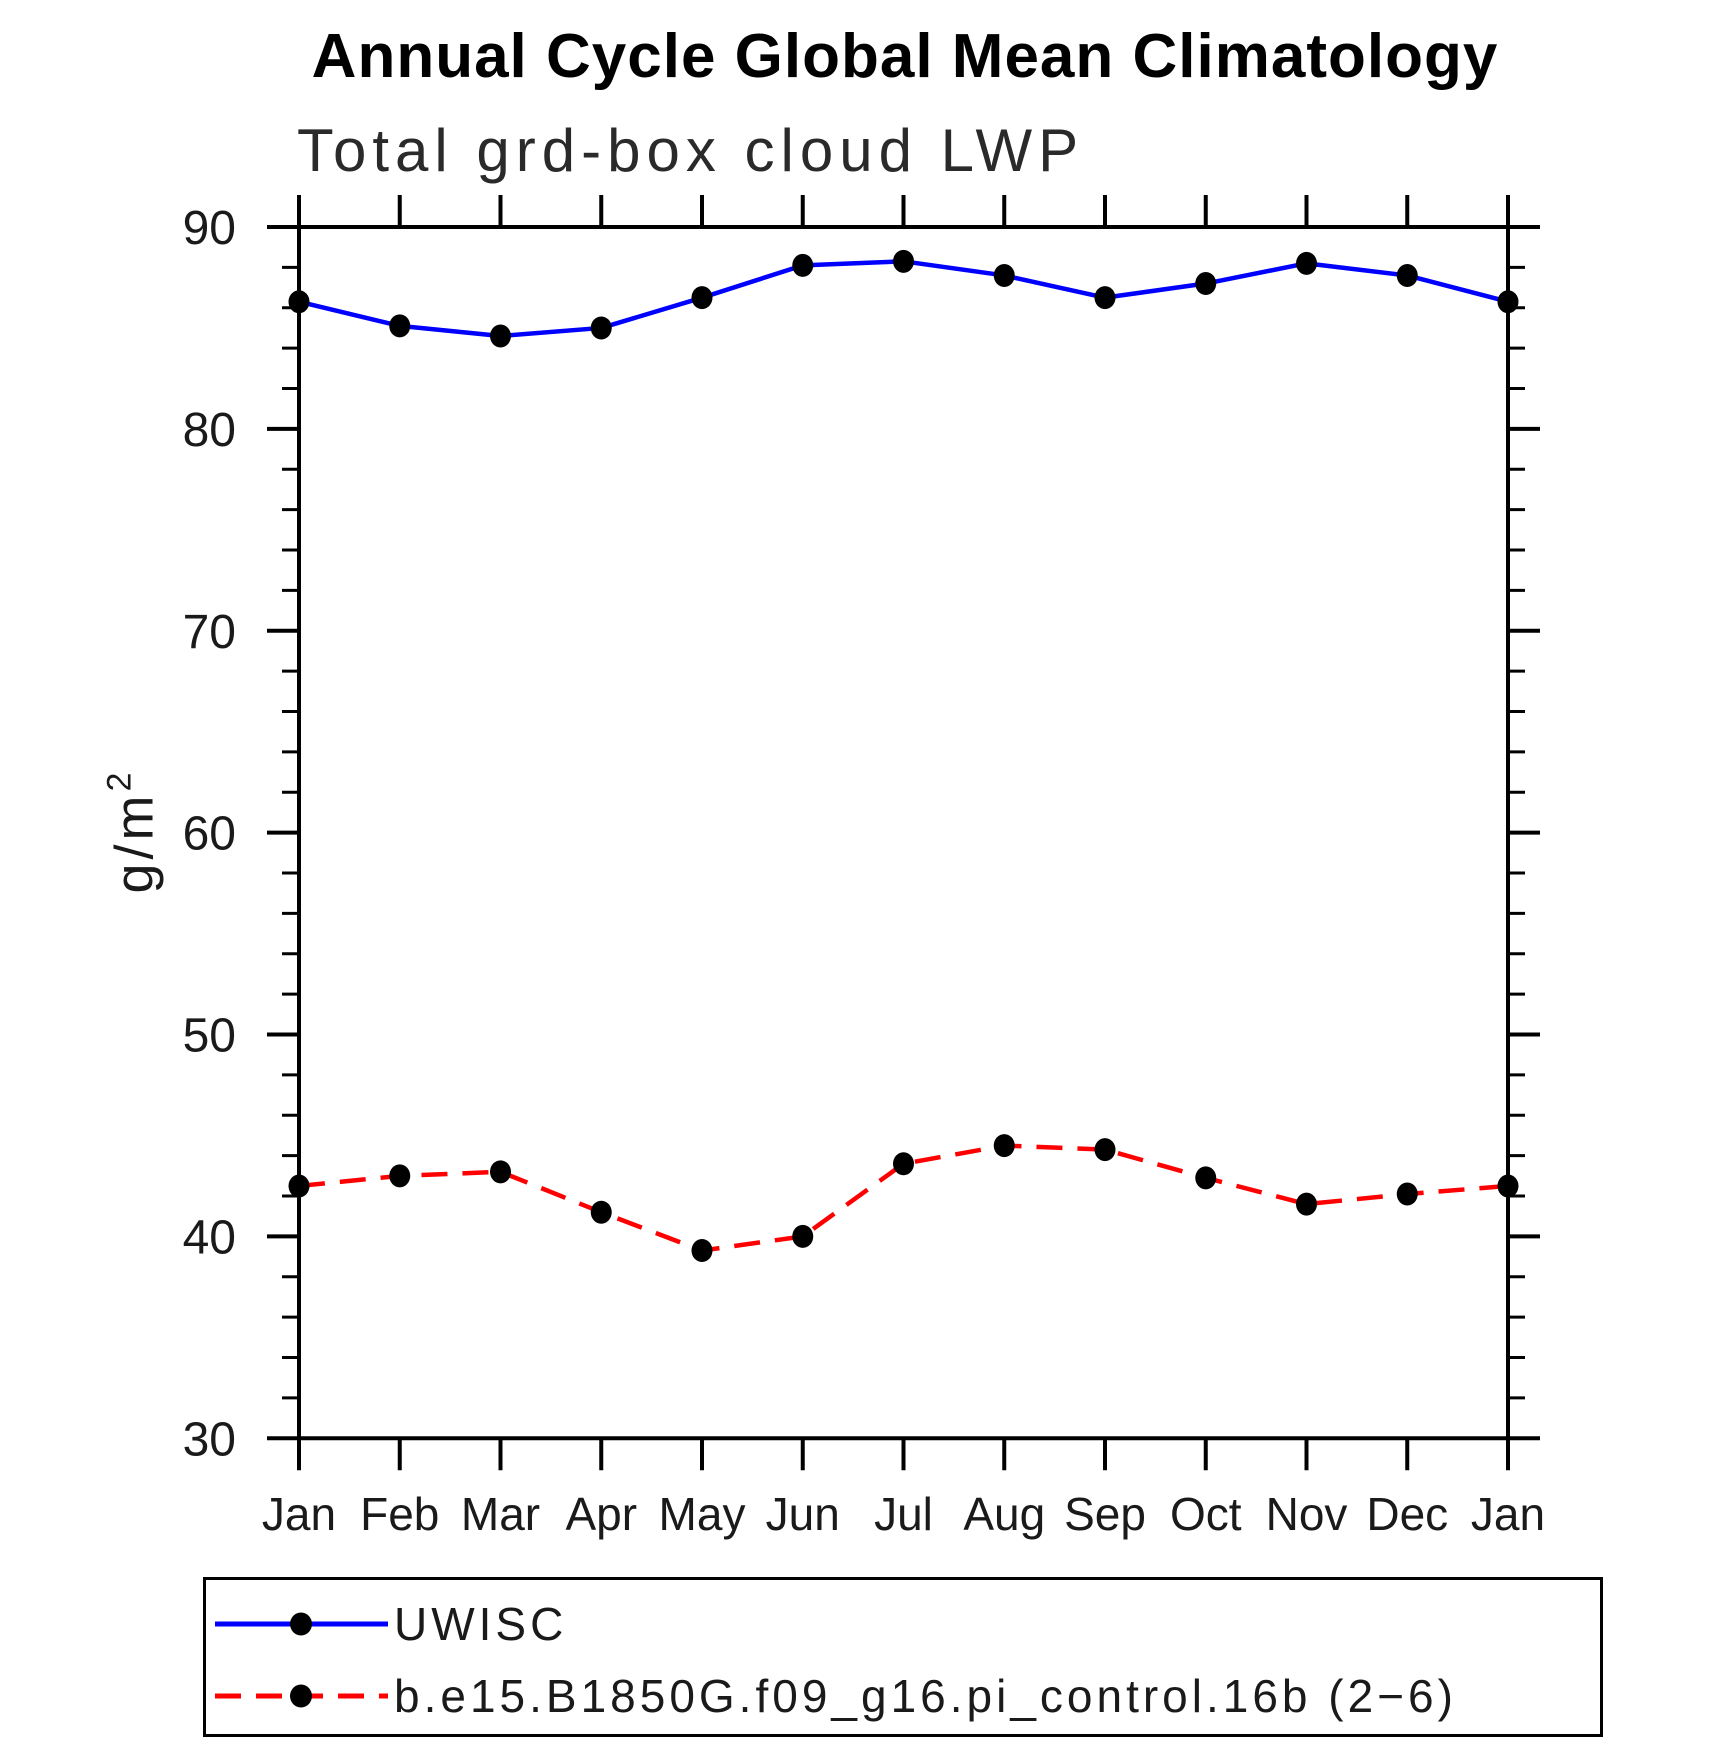 Image resolution: width=1710 pixels, height=1746 pixels. I want to click on y-tick-label: 30, so click(209, 1439).